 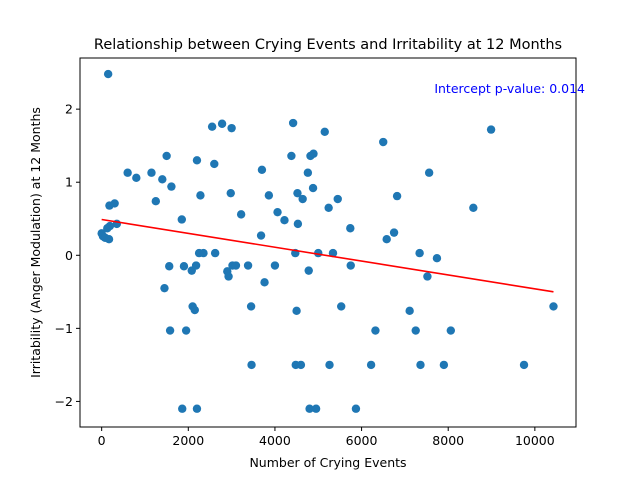 I want to click on y-tick-label: −1, so click(x=64, y=328).